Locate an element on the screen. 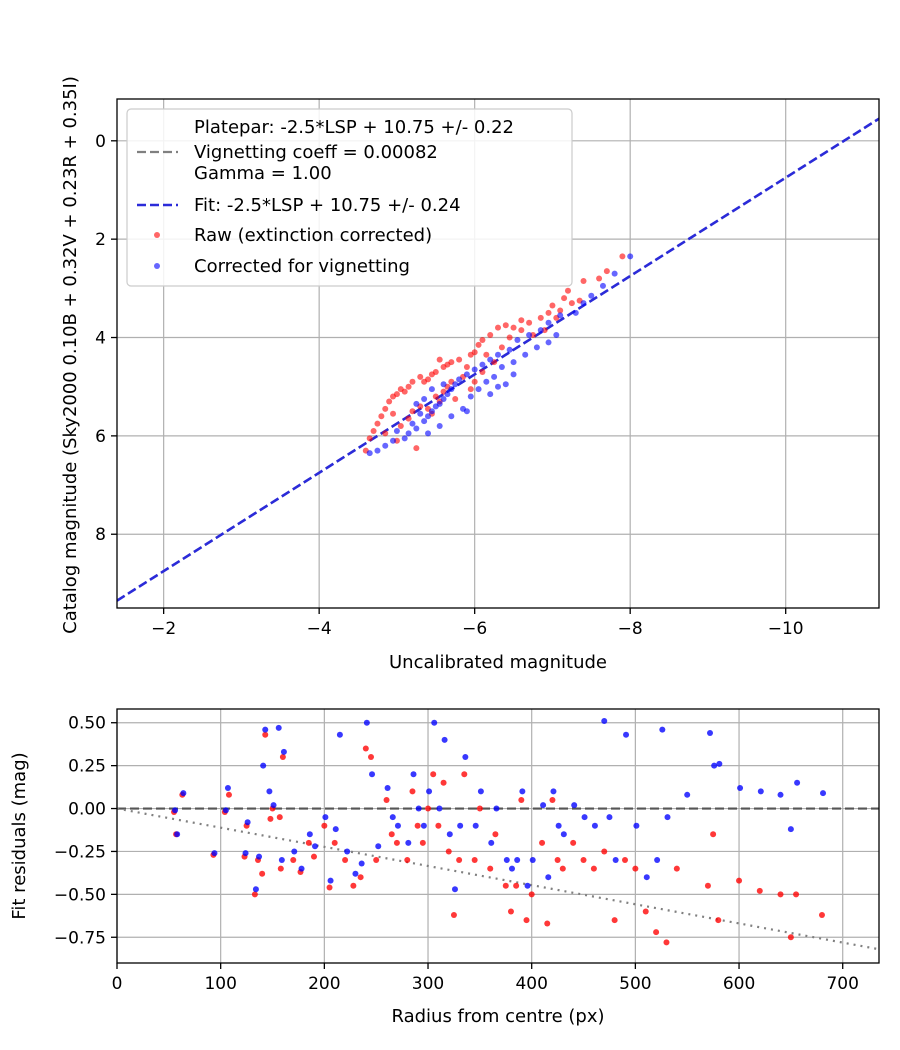 The height and width of the screenshot is (1050, 900). y-tick-label: 6 is located at coordinates (100, 437).